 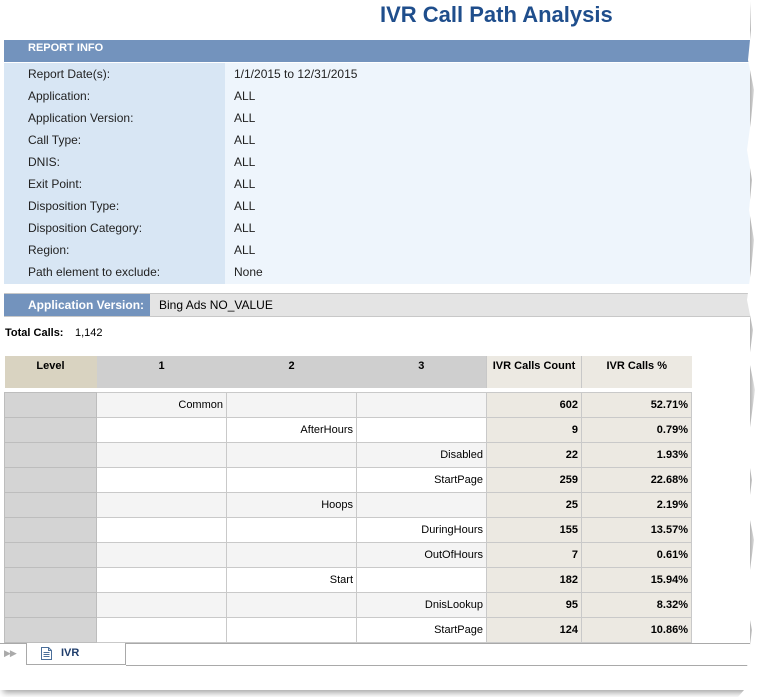 I want to click on table-row: DnisLookup 95 8.32%, so click(x=348, y=604).